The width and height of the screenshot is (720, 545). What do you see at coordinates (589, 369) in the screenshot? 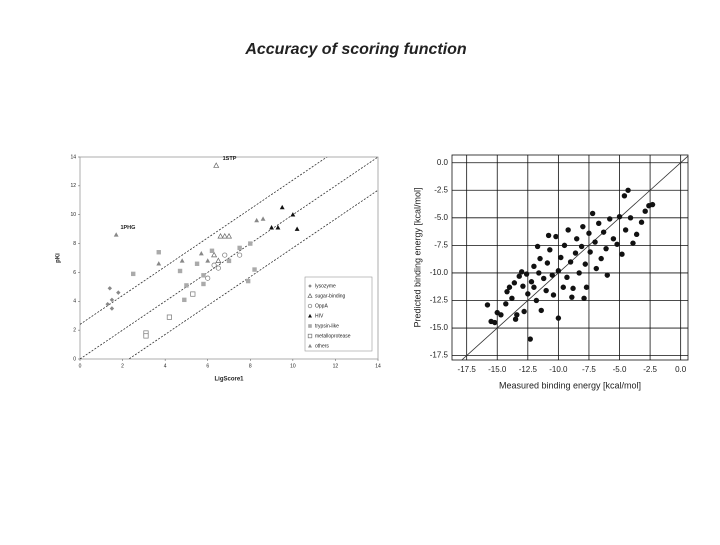
I see `x-tick-label: -7.5` at bounding box center [589, 369].